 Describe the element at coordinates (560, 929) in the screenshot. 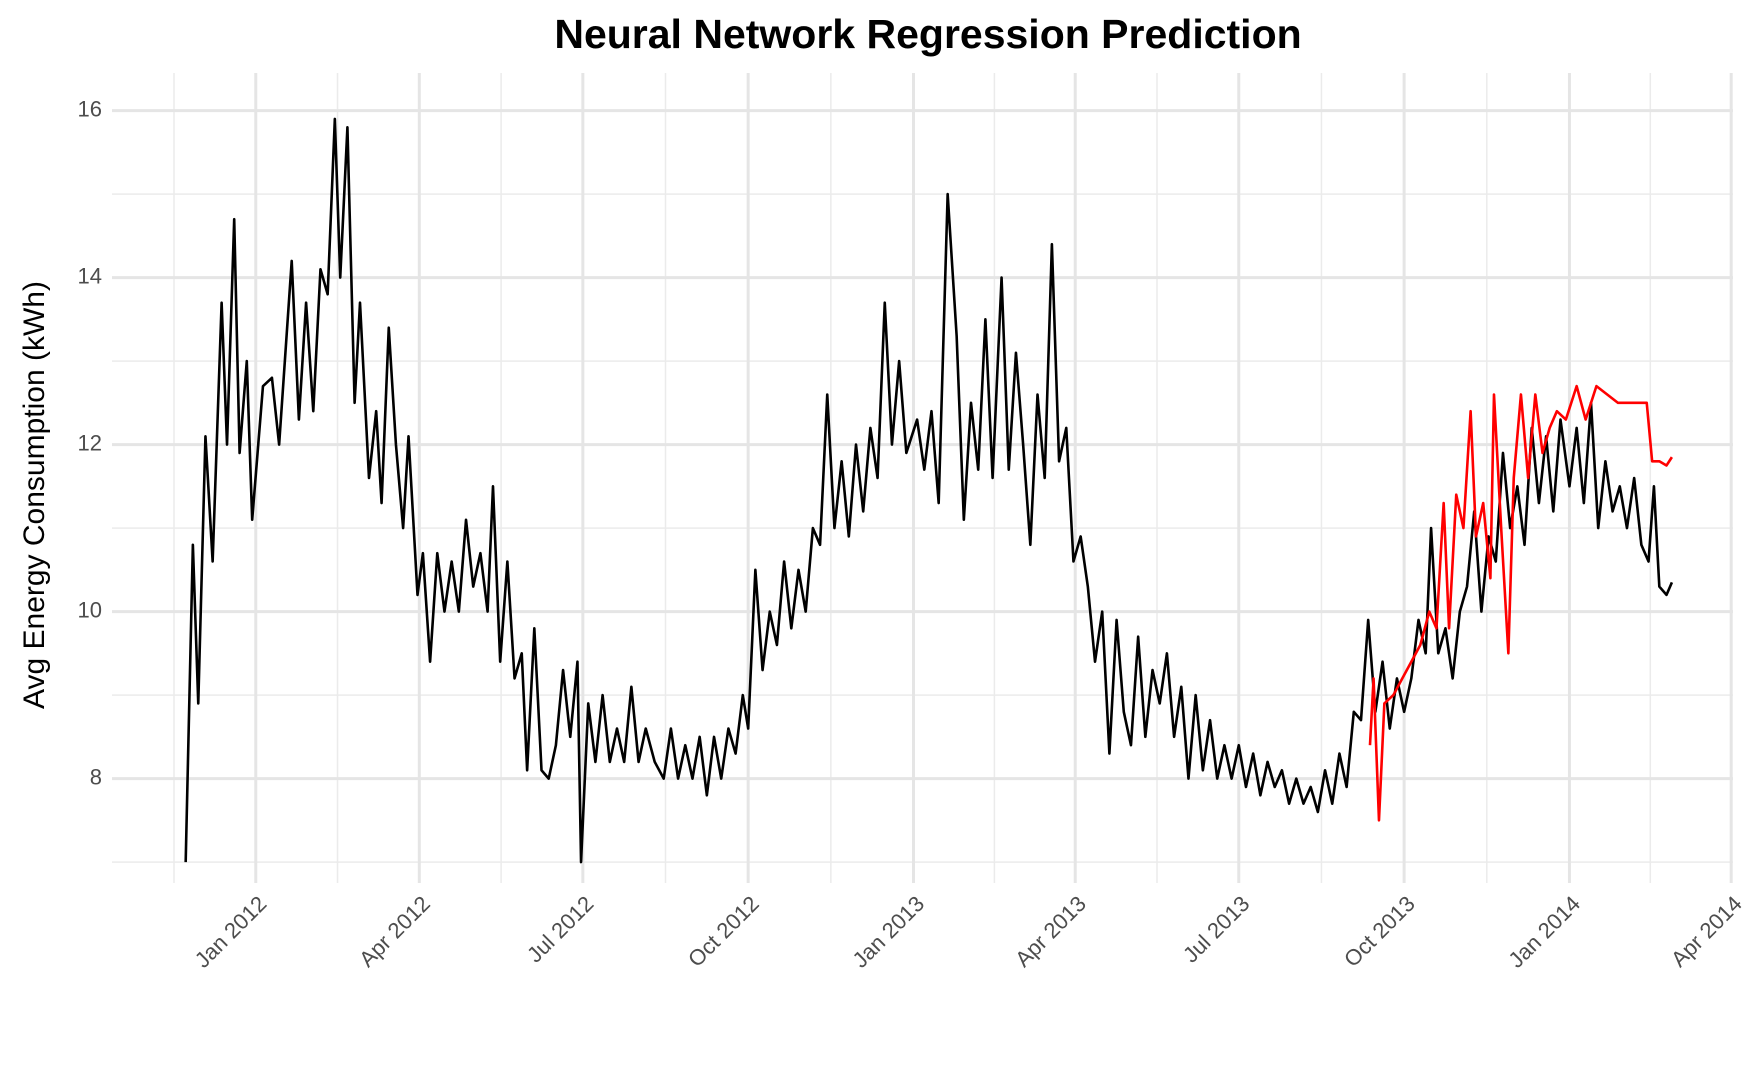

I see `x-tick-label: Jul 2012` at that location.